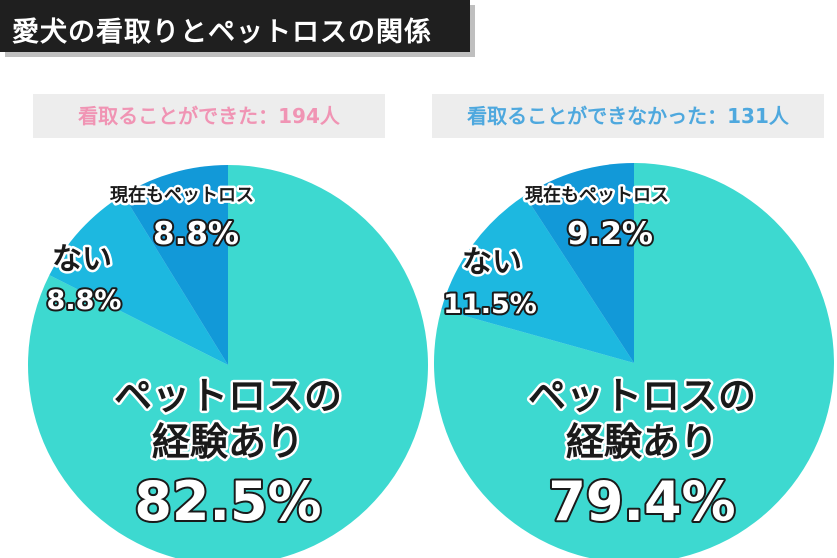 This screenshot has width=837, height=558. What do you see at coordinates (82, 259) in the screenshot?
I see `pie-1-label-nai: ない` at bounding box center [82, 259].